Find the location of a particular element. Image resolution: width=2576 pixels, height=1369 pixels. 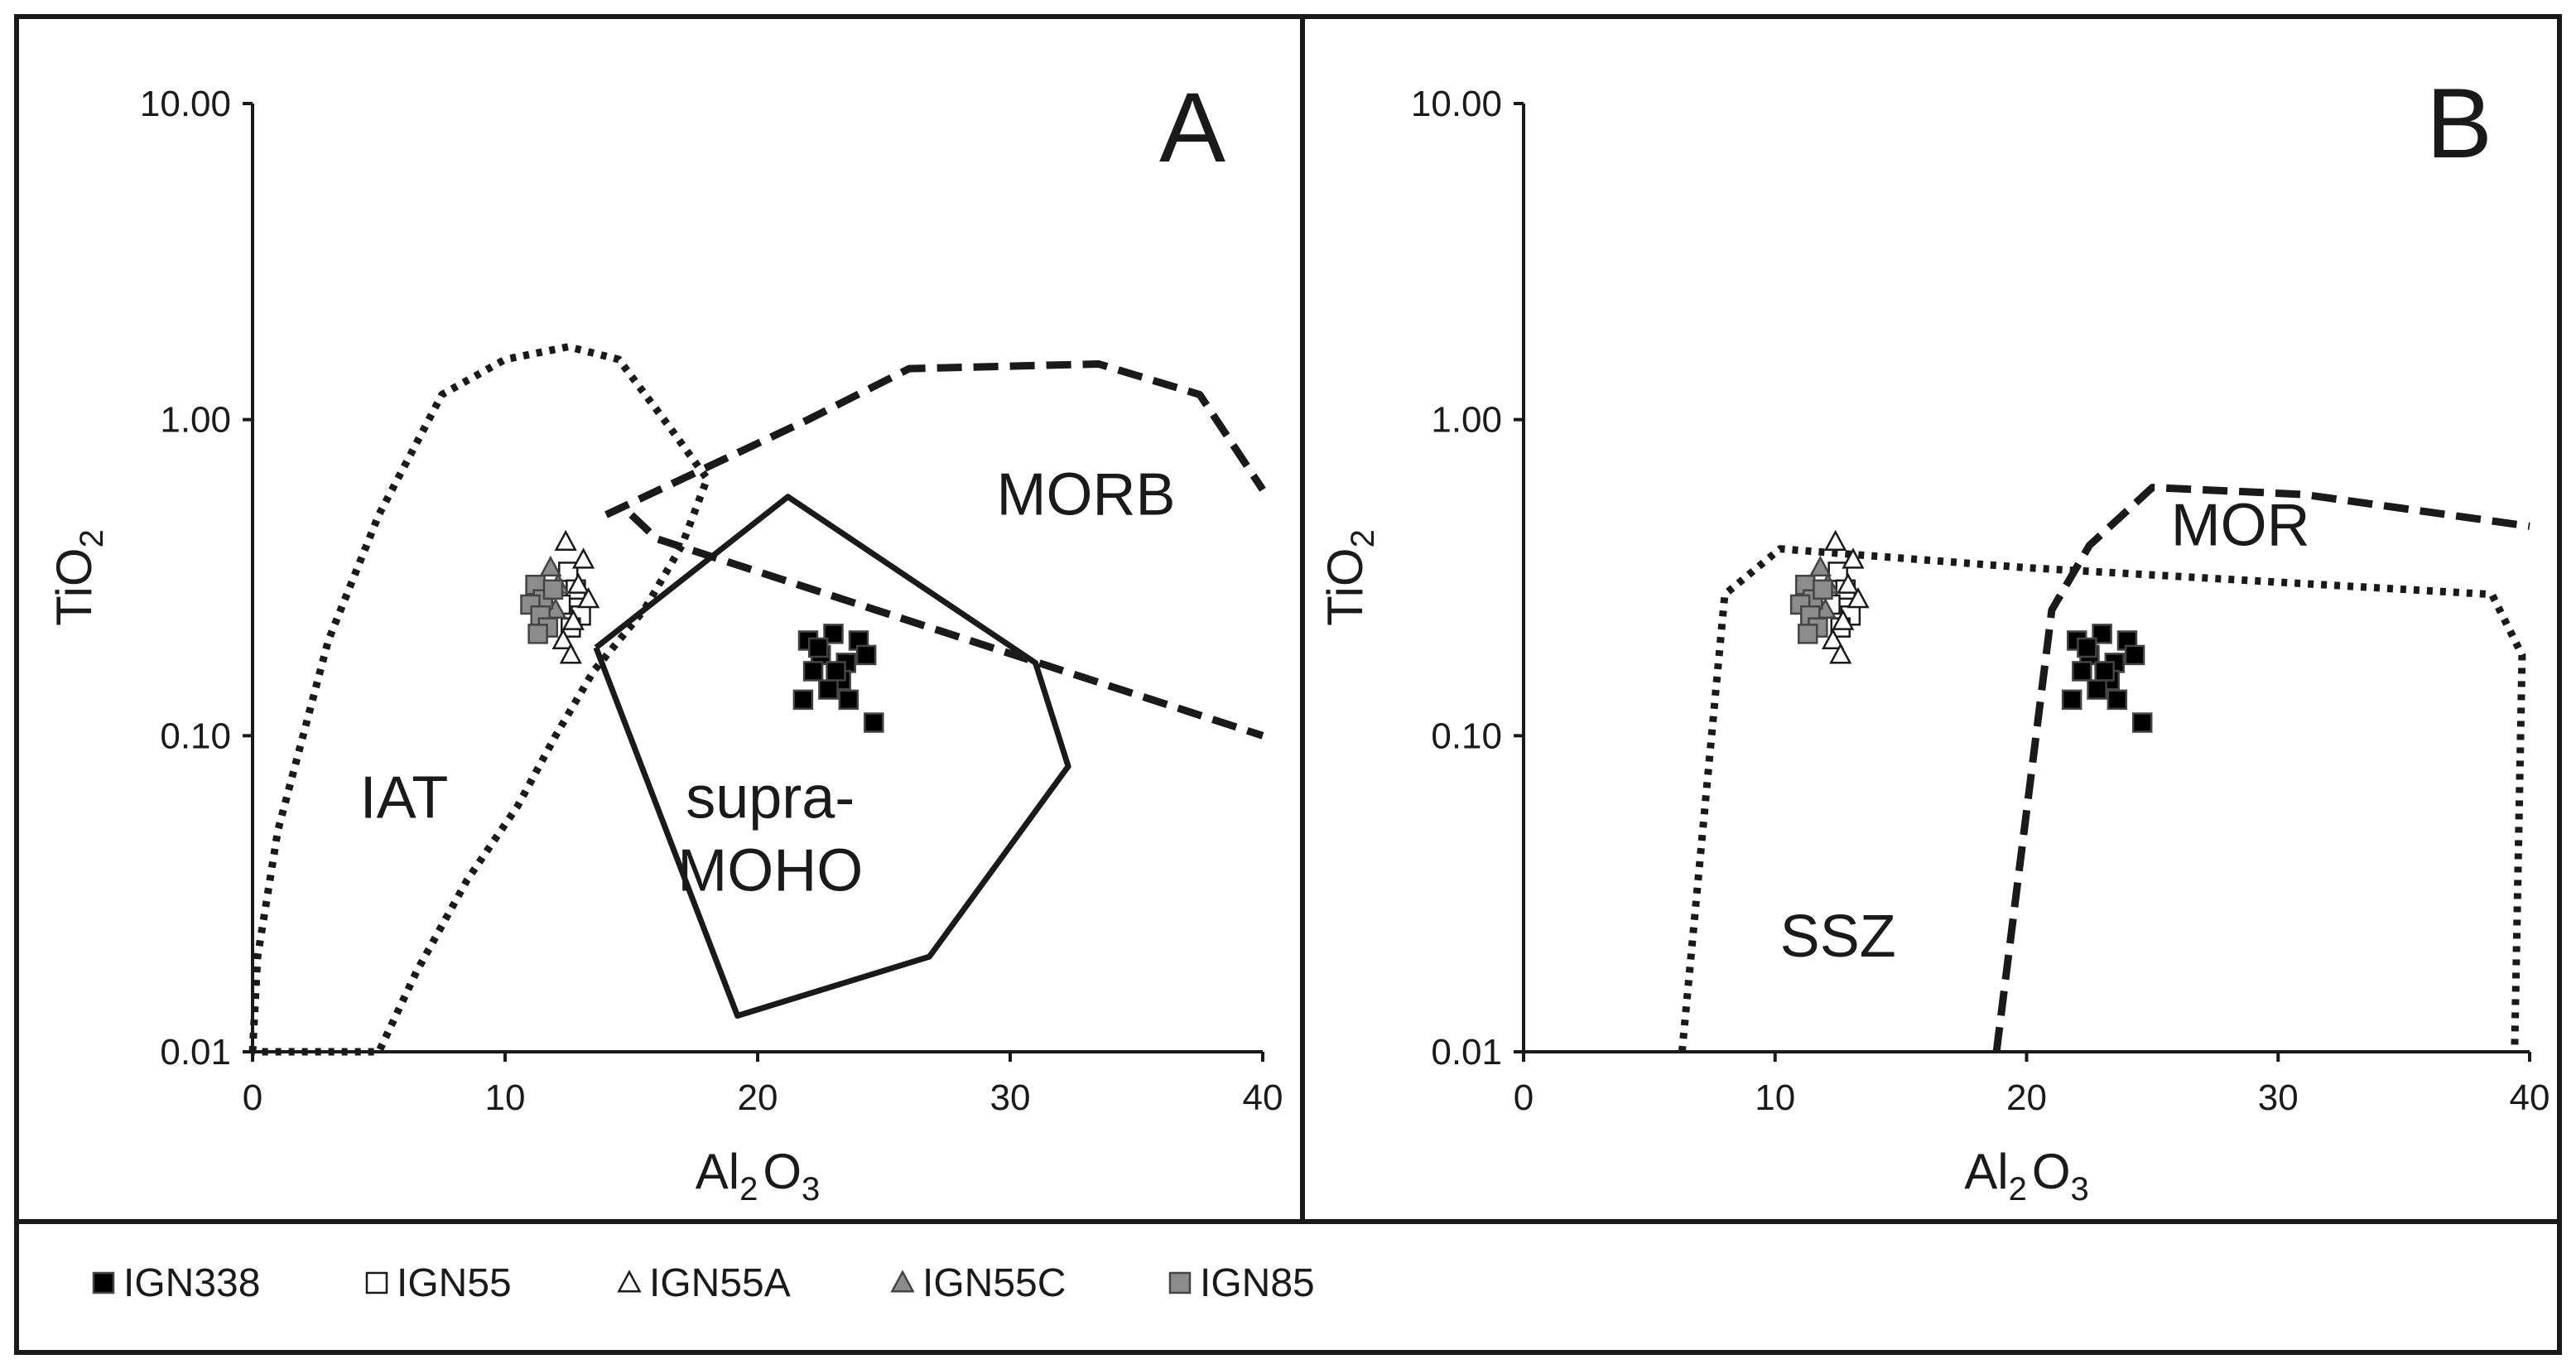

legend-label: IGN55A is located at coordinates (720, 1283).